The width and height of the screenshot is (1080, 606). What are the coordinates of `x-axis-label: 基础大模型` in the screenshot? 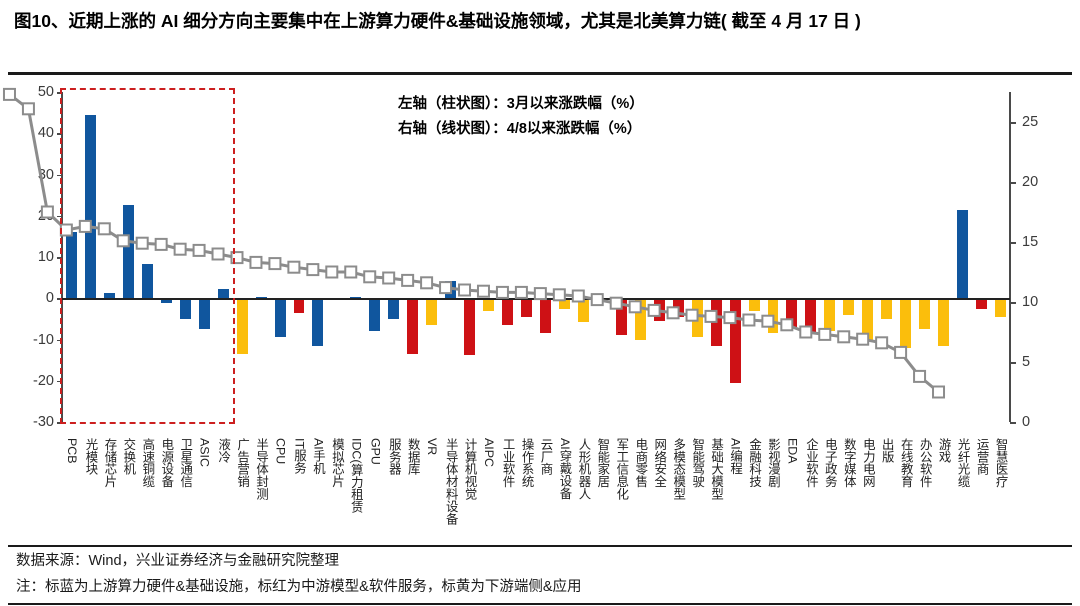 It's located at (716, 469).